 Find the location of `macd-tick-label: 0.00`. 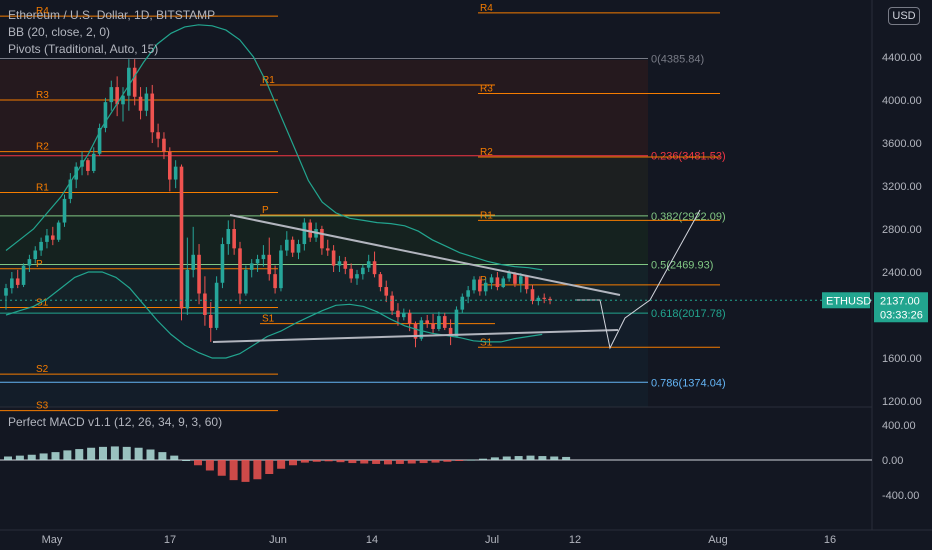

macd-tick-label: 0.00 is located at coordinates (892, 461).